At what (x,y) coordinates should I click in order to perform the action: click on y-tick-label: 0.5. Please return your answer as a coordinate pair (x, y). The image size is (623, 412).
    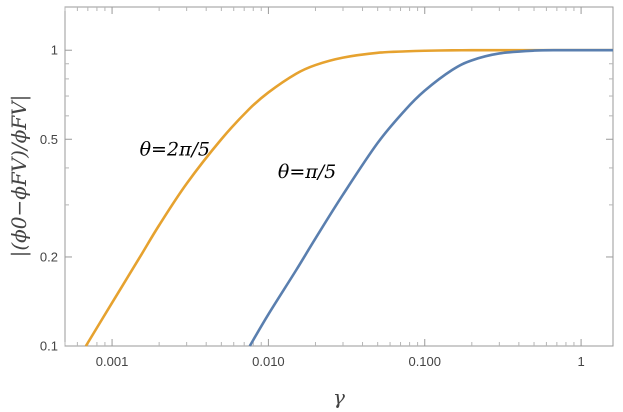
    Looking at the image, I should click on (49, 139).